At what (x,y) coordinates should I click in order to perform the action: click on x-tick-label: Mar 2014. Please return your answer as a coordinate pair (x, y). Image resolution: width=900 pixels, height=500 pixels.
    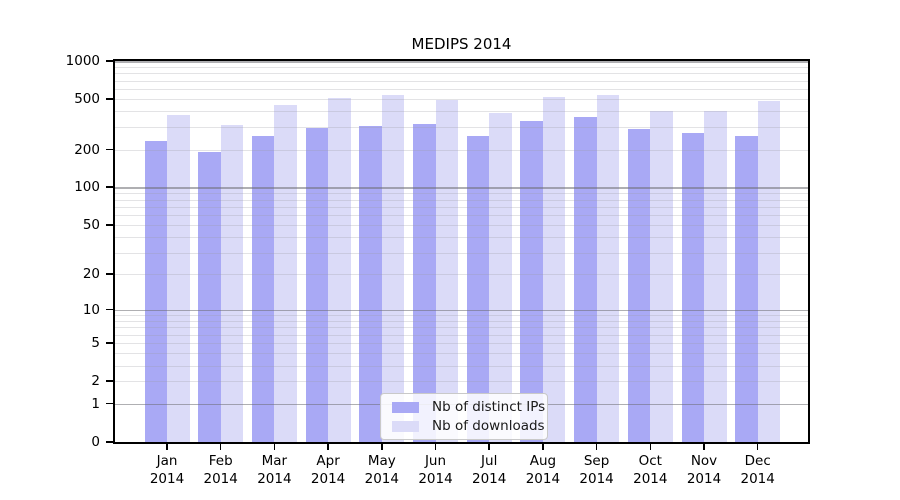
    Looking at the image, I should click on (274, 470).